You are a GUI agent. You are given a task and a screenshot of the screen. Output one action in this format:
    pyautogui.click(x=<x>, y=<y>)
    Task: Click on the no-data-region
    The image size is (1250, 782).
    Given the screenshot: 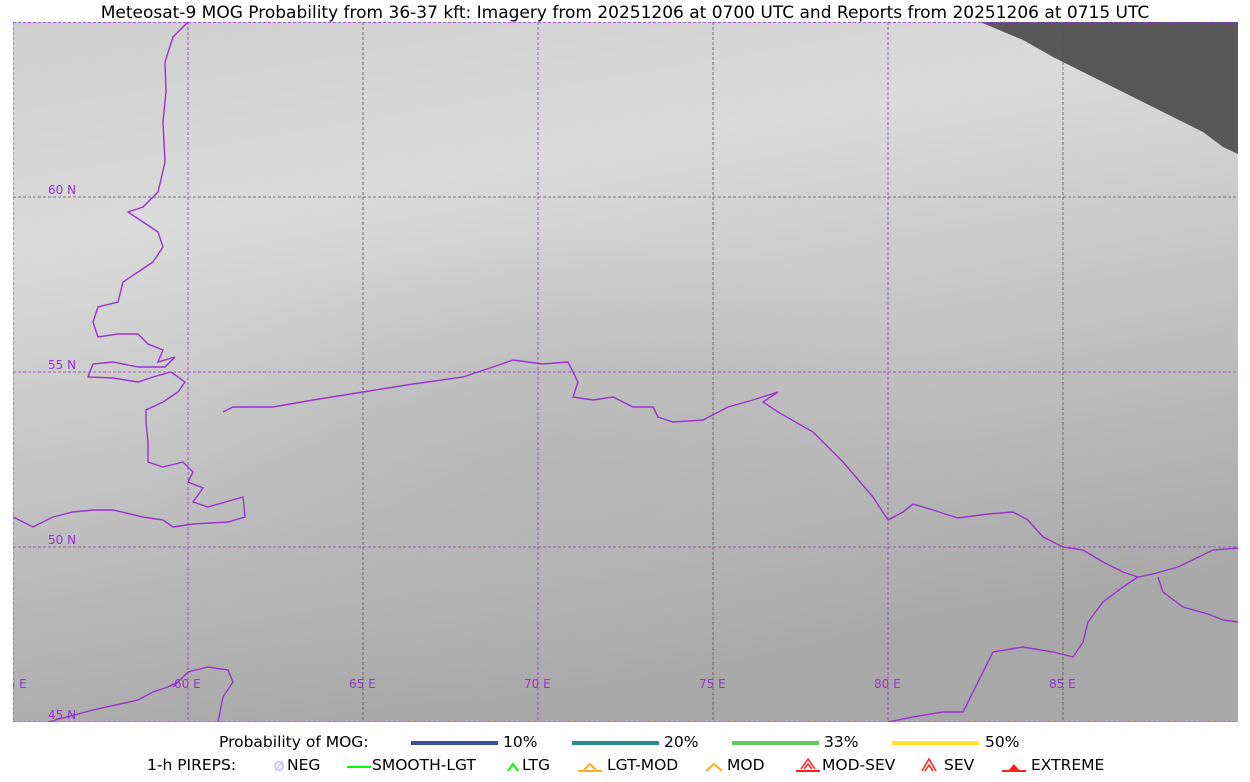 What is the action you would take?
    pyautogui.click(x=1109, y=88)
    